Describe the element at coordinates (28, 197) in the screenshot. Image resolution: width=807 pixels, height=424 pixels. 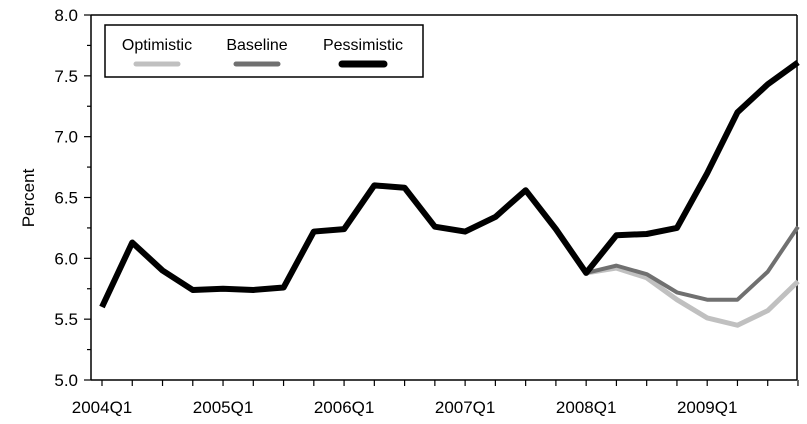
I see `y-axis-title: Percent` at that location.